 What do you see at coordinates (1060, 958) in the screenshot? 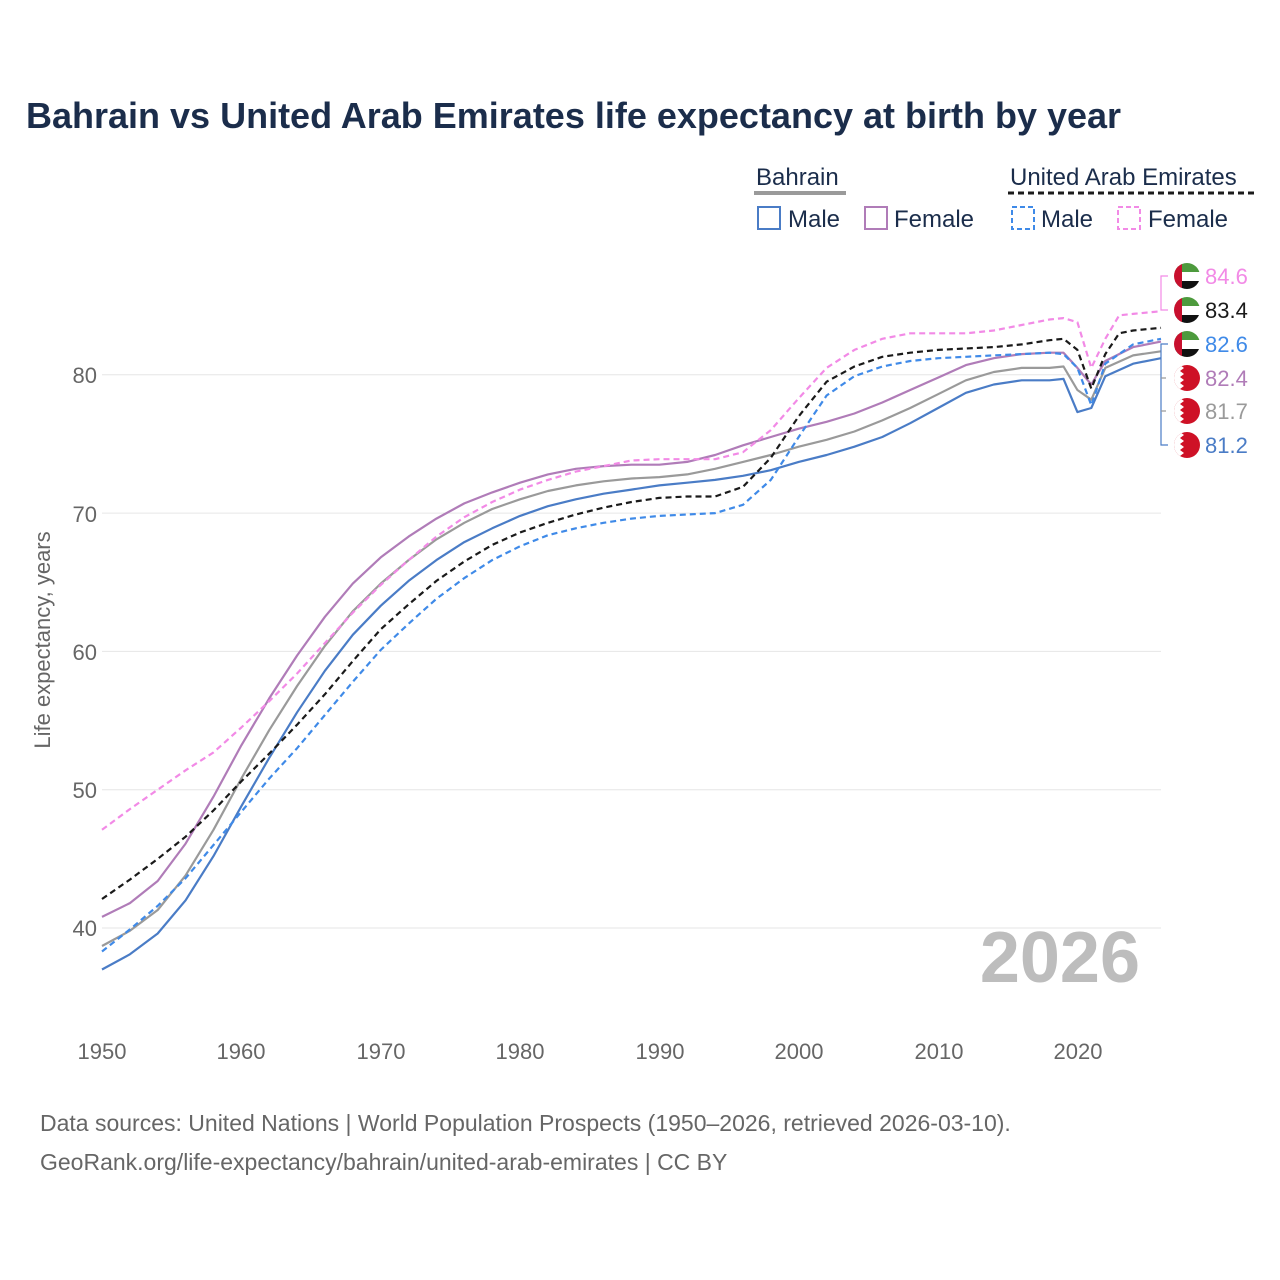
I see `year-label: 2026` at bounding box center [1060, 958].